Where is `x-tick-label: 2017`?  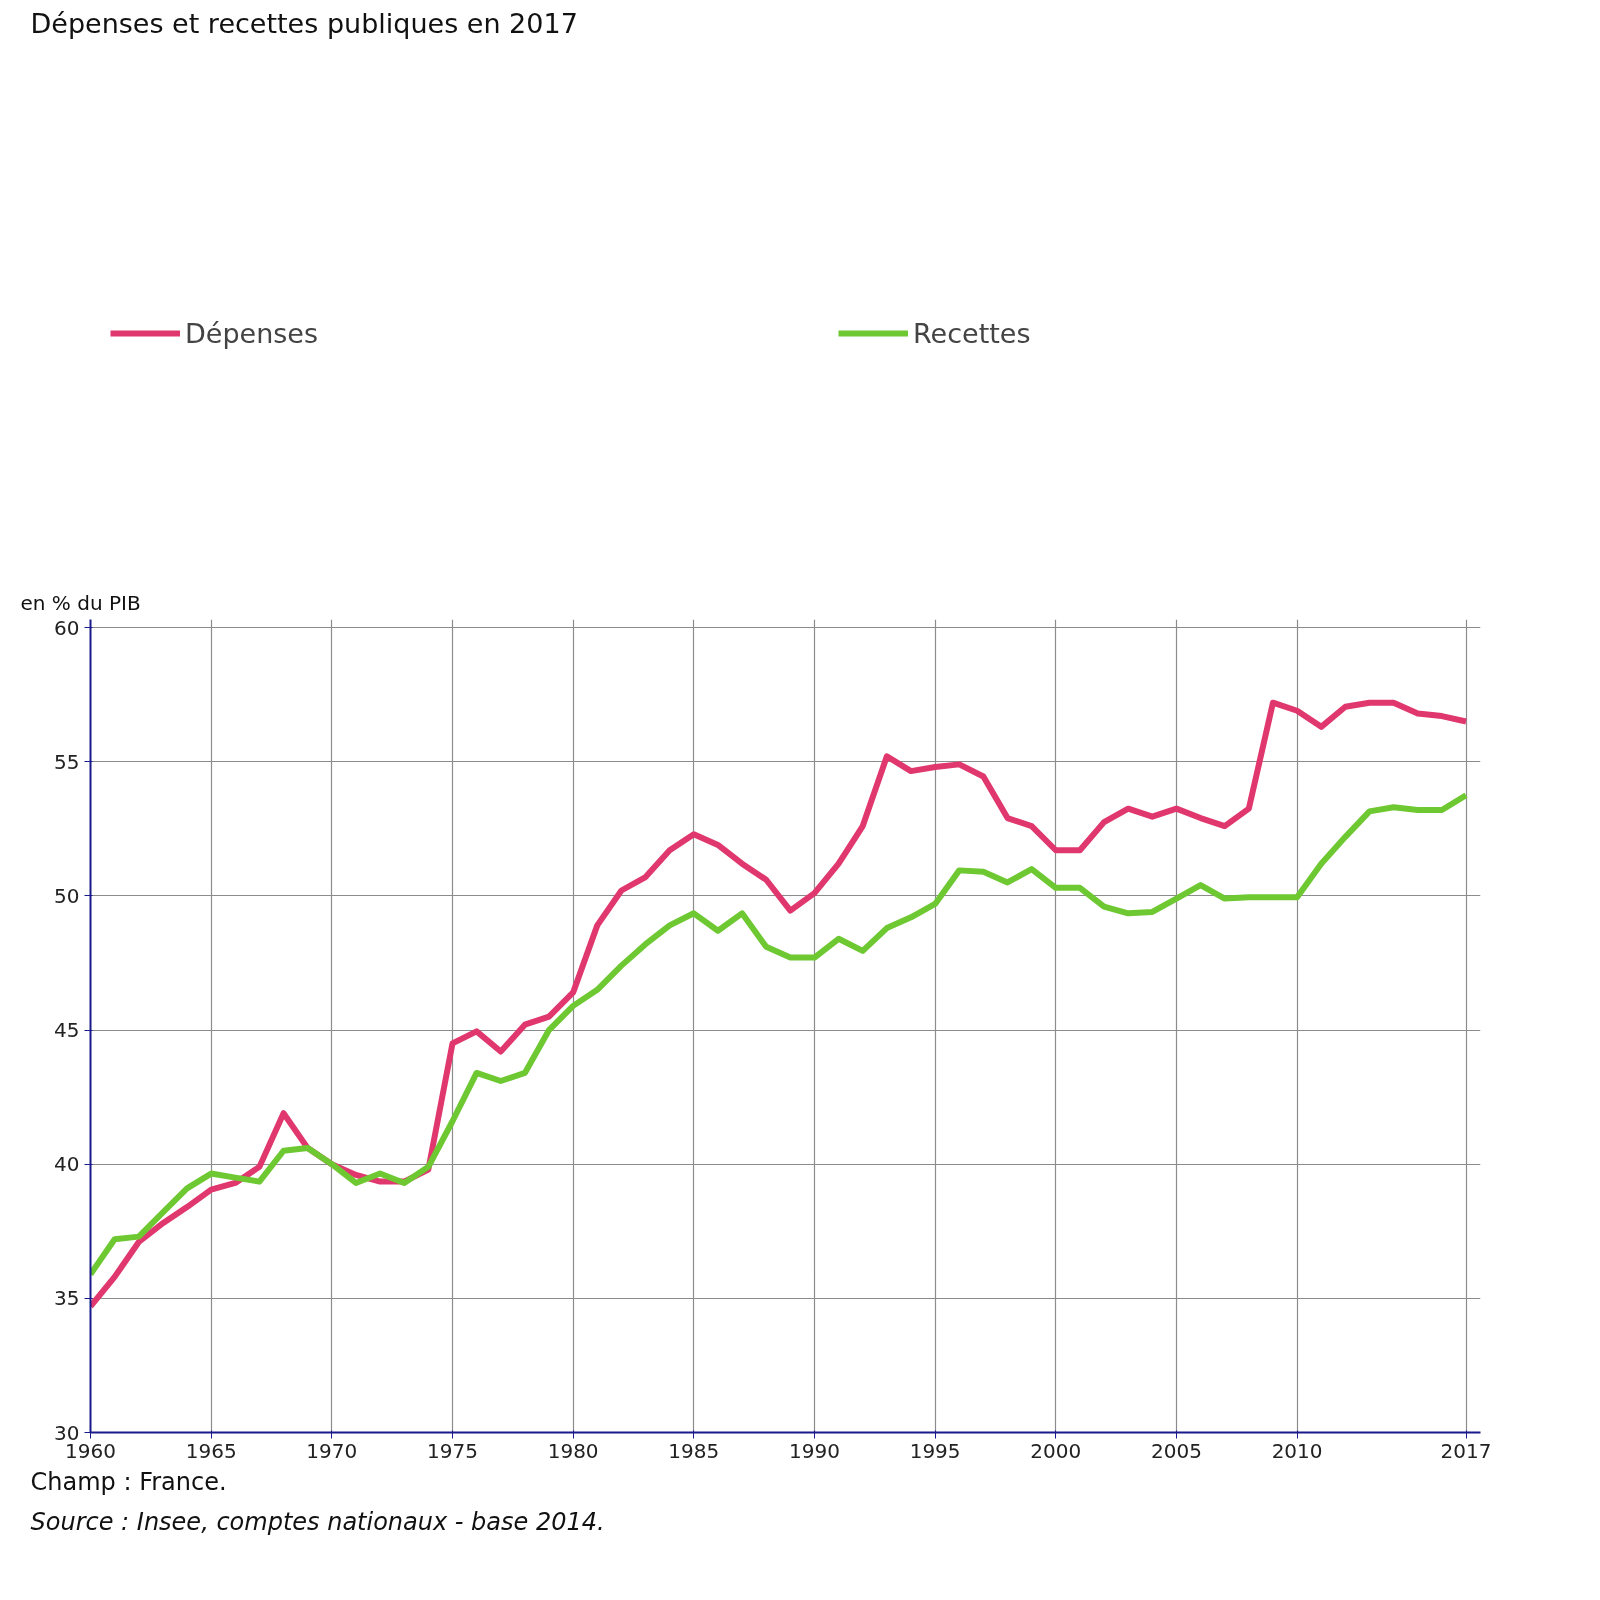 x-tick-label: 2017 is located at coordinates (1466, 1450).